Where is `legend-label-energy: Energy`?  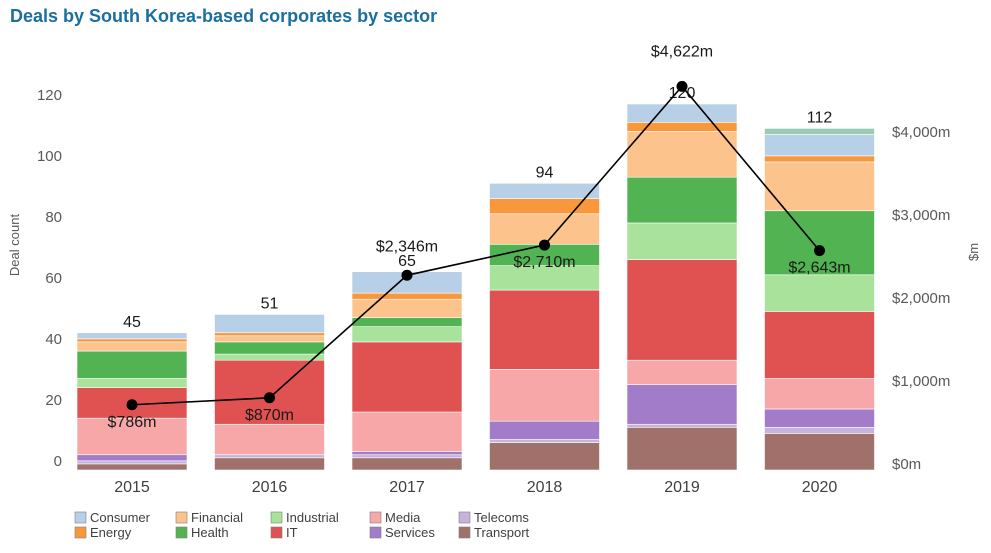 legend-label-energy: Energy is located at coordinates (111, 532).